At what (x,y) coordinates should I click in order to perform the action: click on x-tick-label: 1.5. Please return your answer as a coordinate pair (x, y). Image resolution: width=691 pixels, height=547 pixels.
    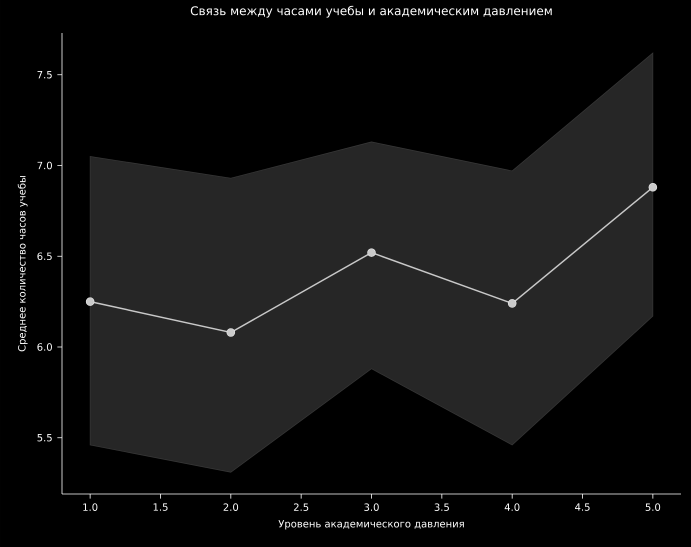
    Looking at the image, I should click on (161, 507).